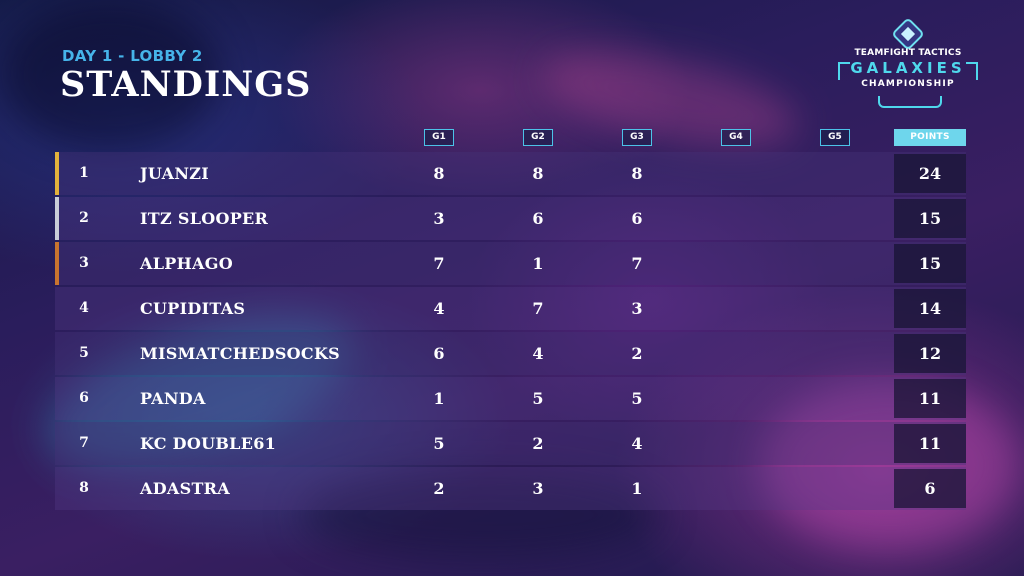 Image resolution: width=1024 pixels, height=576 pixels. What do you see at coordinates (439, 488) in the screenshot?
I see `game-1-placement-cell: 2` at bounding box center [439, 488].